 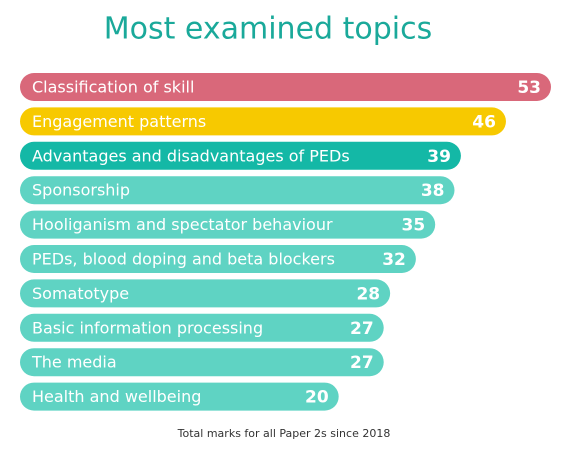 I want to click on value-label: 38, so click(x=433, y=191).